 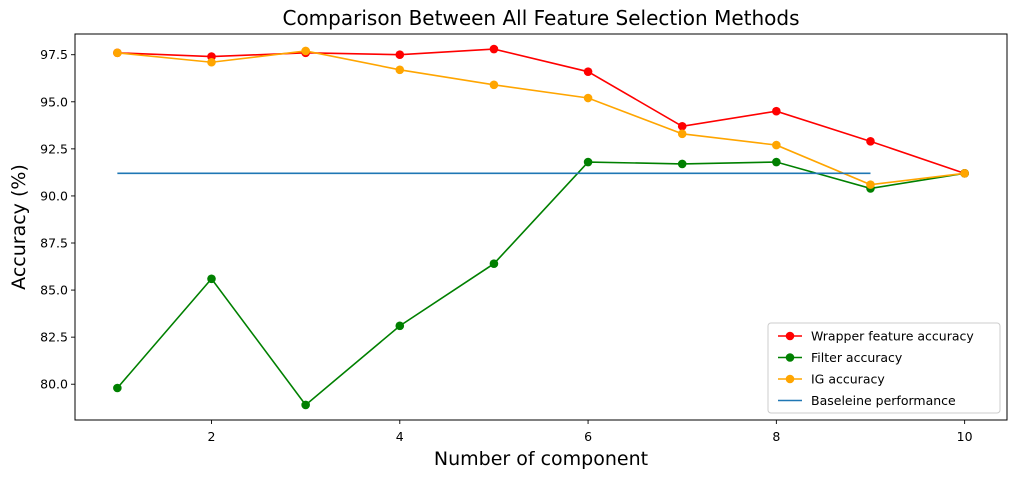 What do you see at coordinates (588, 436) in the screenshot?
I see `x-tick-label: 6` at bounding box center [588, 436].